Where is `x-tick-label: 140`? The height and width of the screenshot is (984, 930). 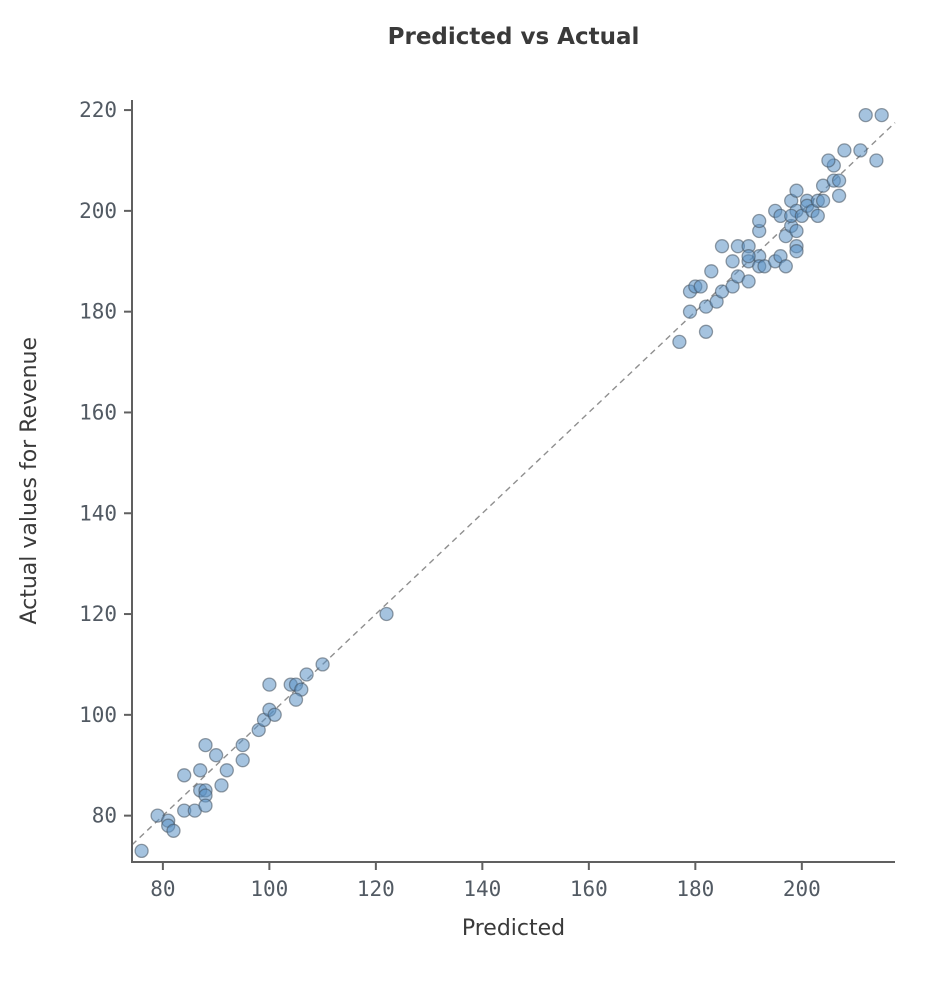
x-tick-label: 140 is located at coordinates (482, 889).